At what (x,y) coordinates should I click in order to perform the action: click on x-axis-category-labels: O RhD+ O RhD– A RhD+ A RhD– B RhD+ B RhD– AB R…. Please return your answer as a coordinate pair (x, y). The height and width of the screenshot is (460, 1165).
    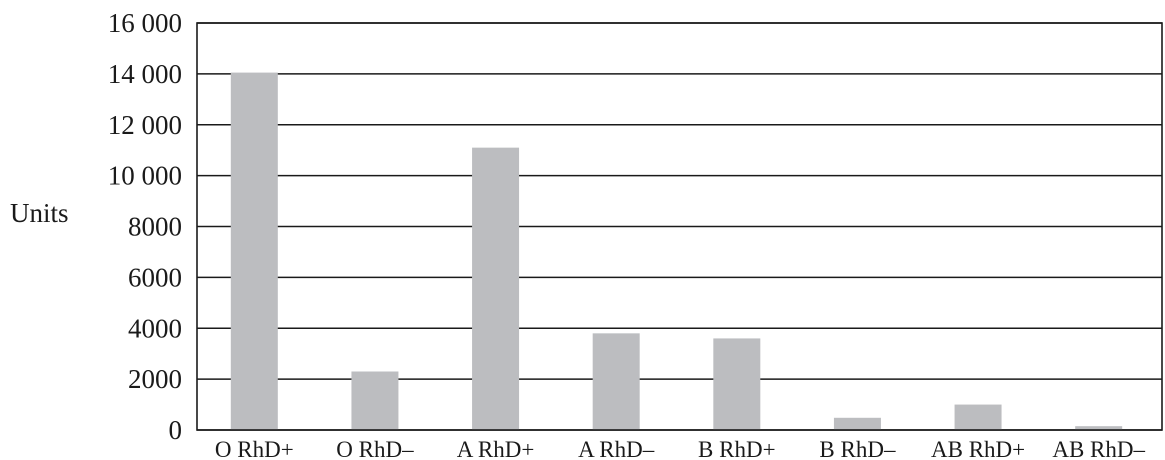
    Looking at the image, I should click on (680, 448).